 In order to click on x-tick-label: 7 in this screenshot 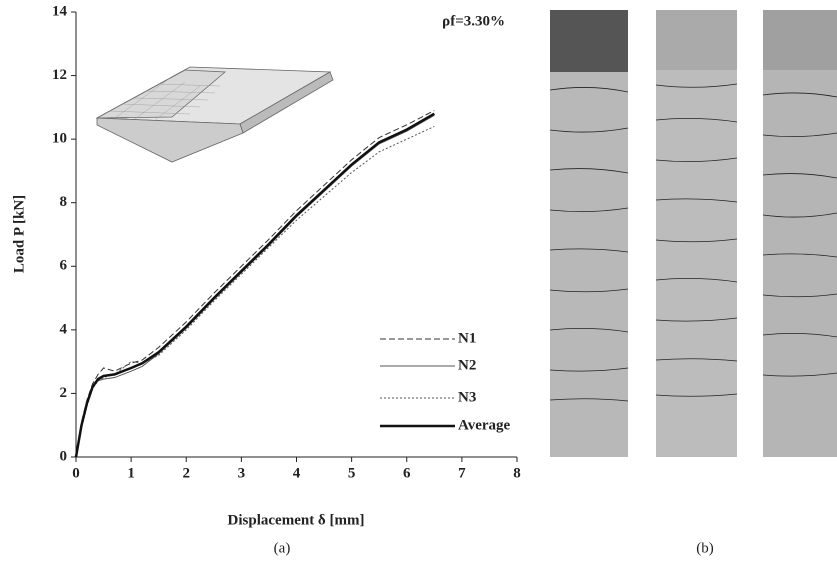, I will do `click(462, 473)`.